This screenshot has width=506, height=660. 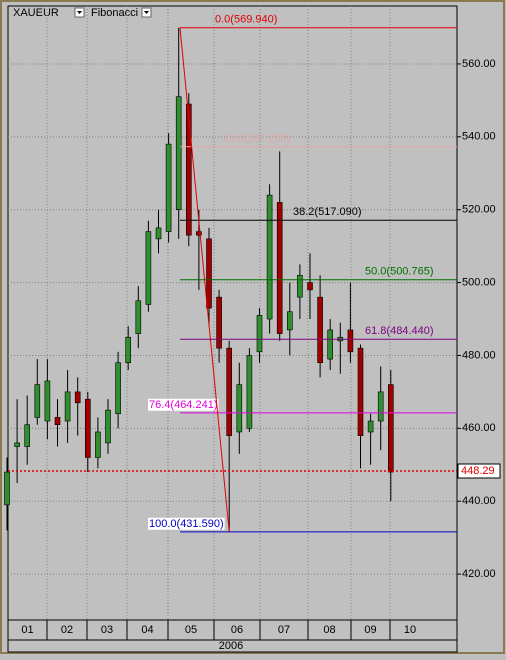 I want to click on fib-label: 76.4(464.241), so click(x=183, y=405).